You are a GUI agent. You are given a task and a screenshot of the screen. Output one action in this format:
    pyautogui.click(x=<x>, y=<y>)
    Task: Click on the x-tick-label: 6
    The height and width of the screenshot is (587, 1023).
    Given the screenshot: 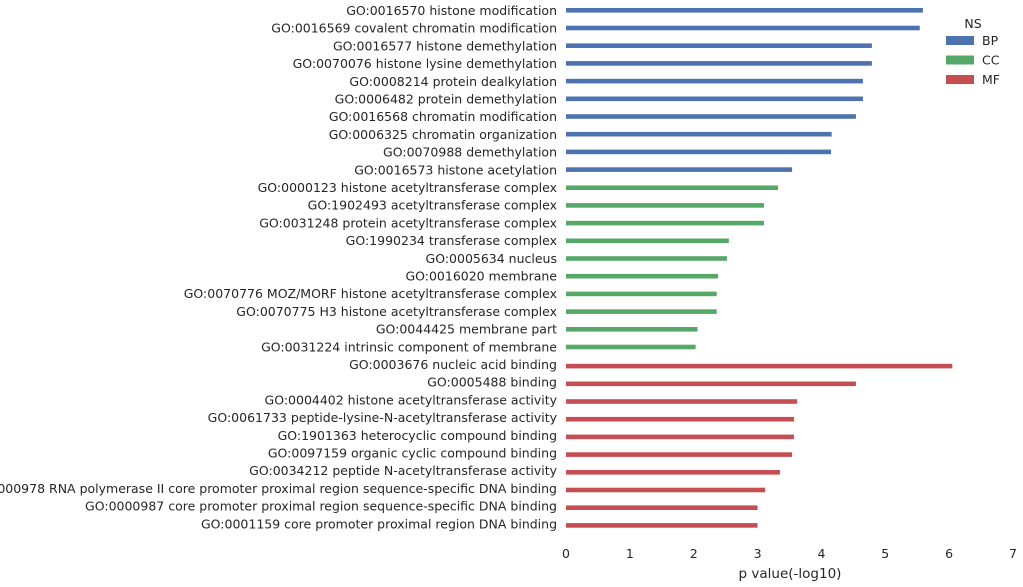 What is the action you would take?
    pyautogui.click(x=949, y=553)
    